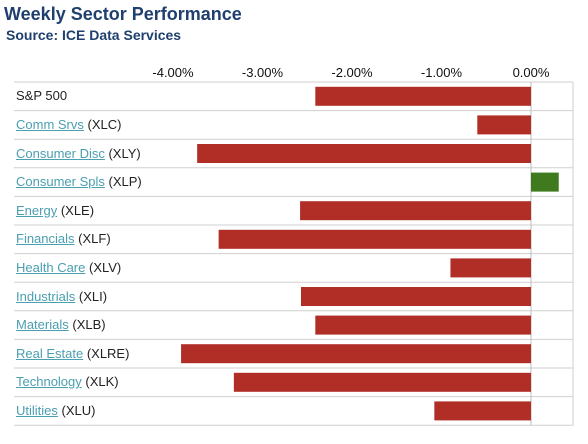  Describe the element at coordinates (91, 296) in the screenshot. I see `category-ticker: (XLI)` at that location.